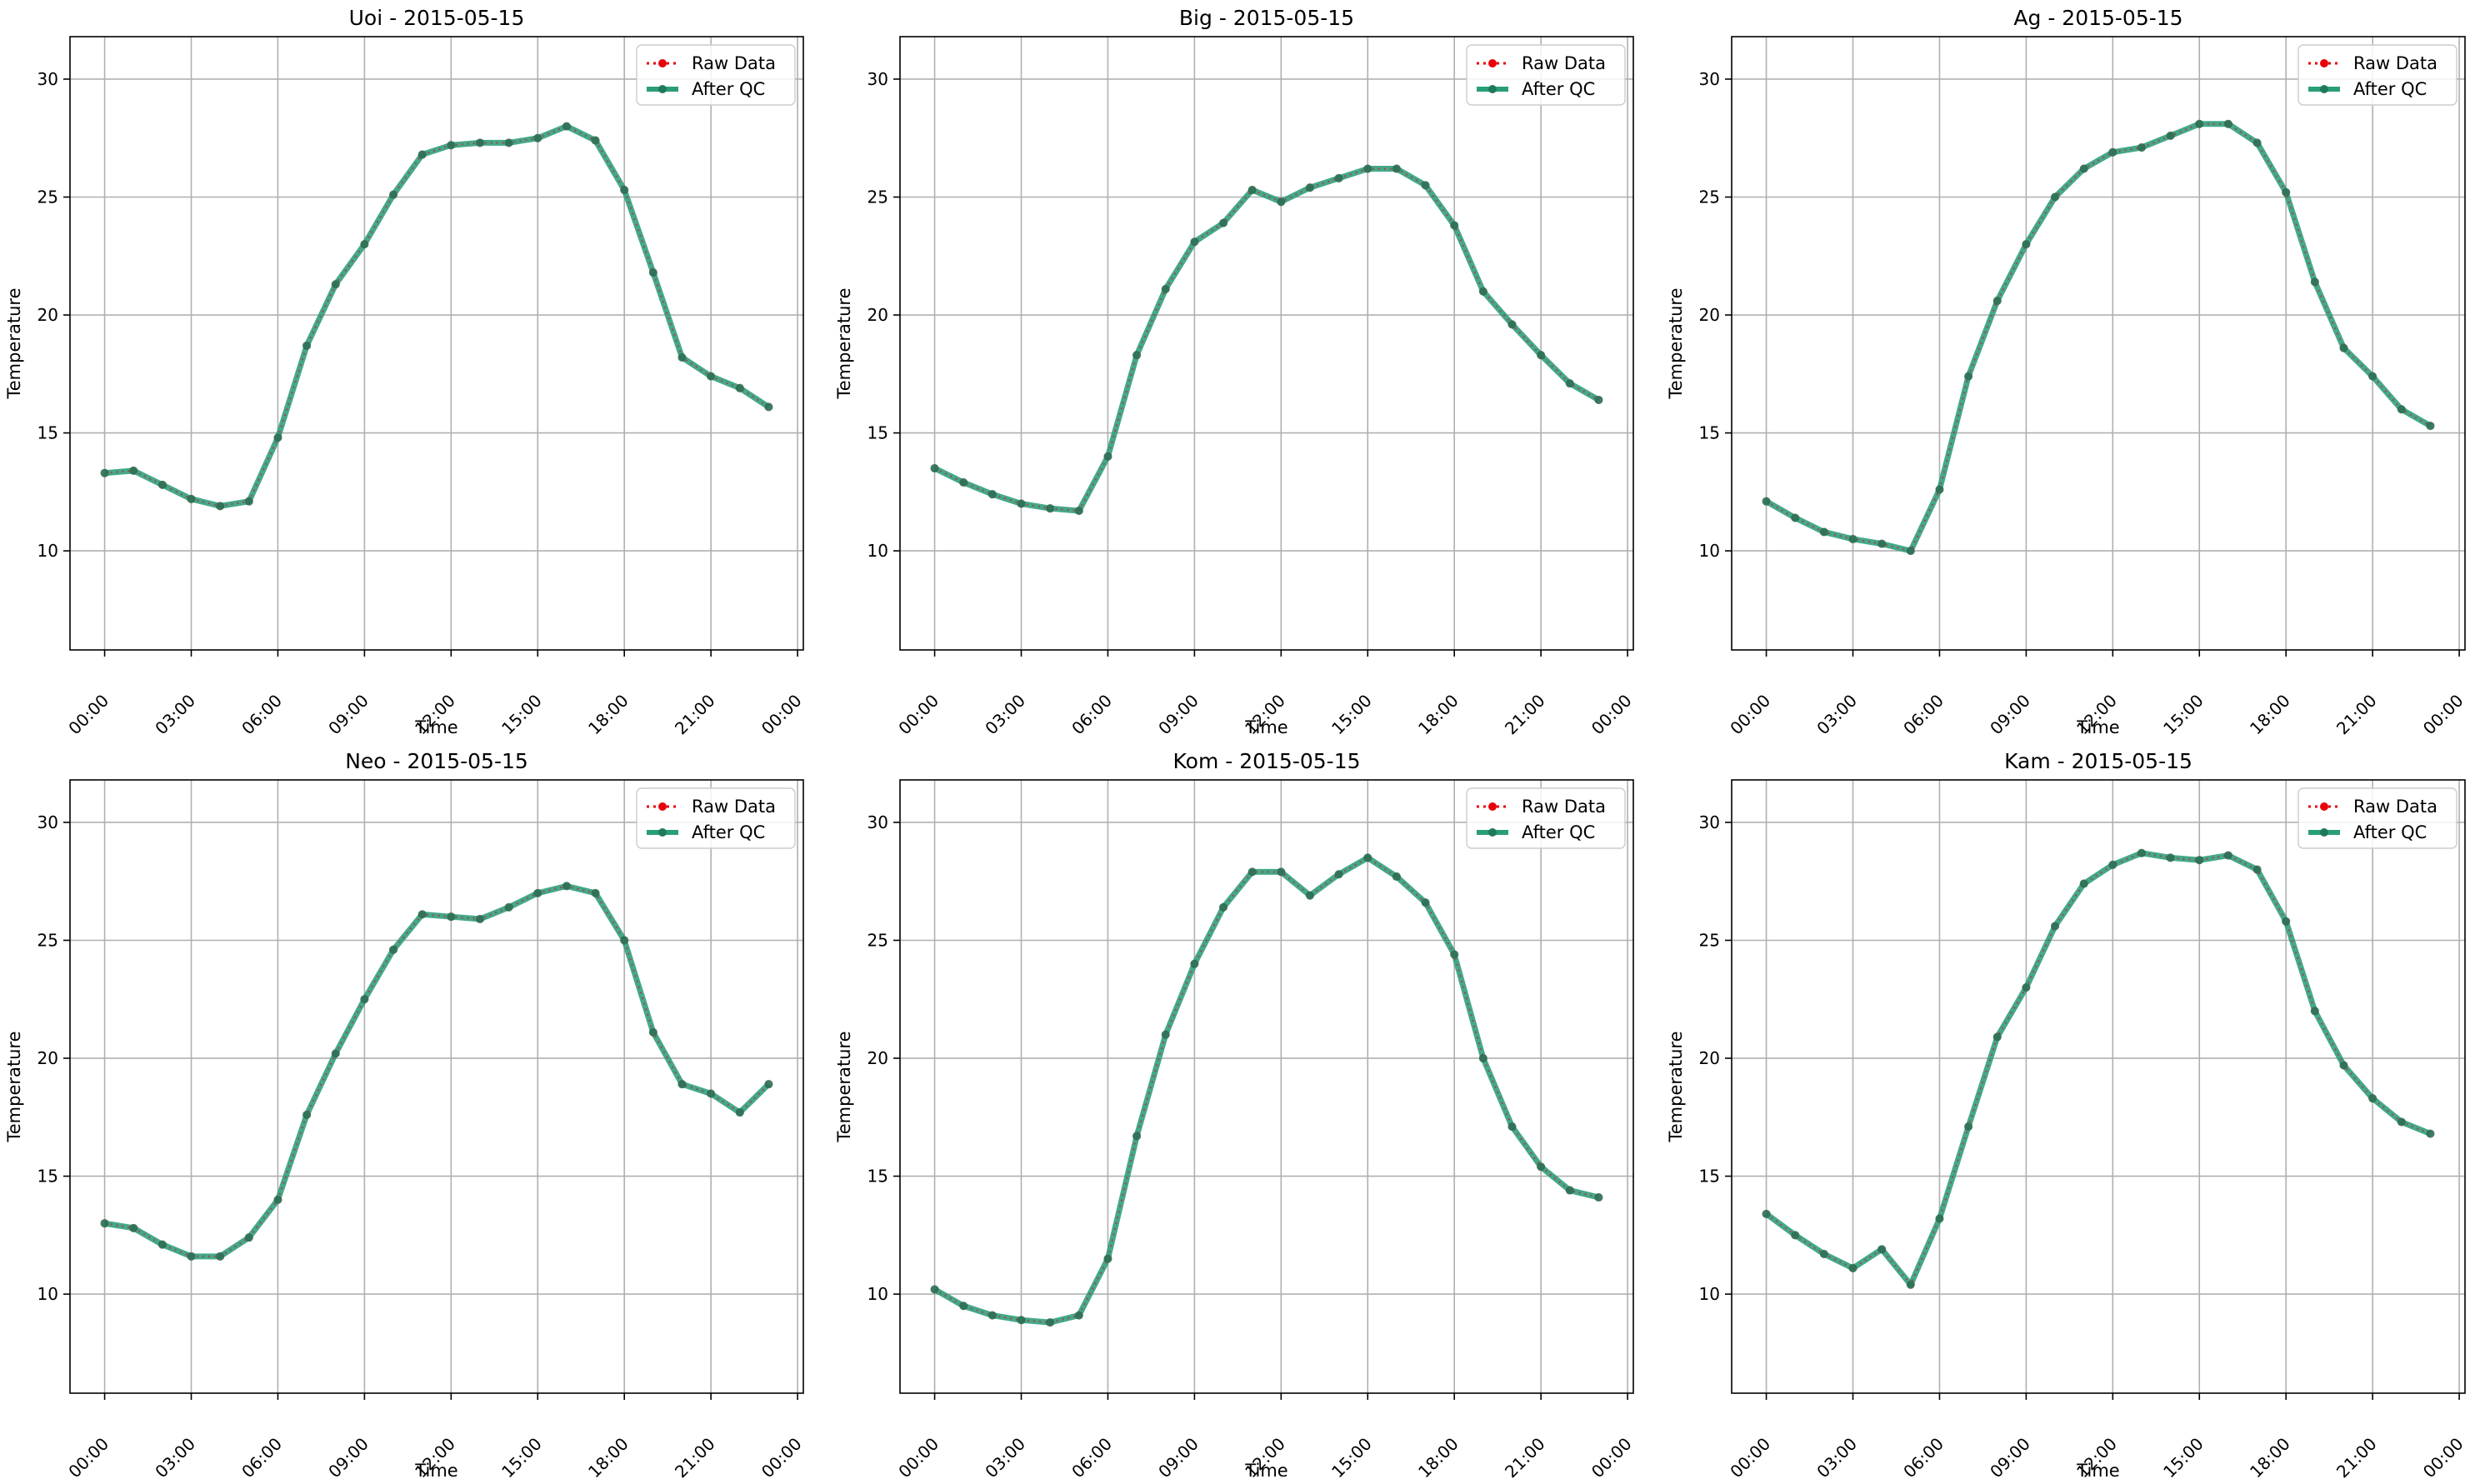  Describe the element at coordinates (2270, 1458) in the screenshot. I see `x-tick-label: 18:00` at that location.